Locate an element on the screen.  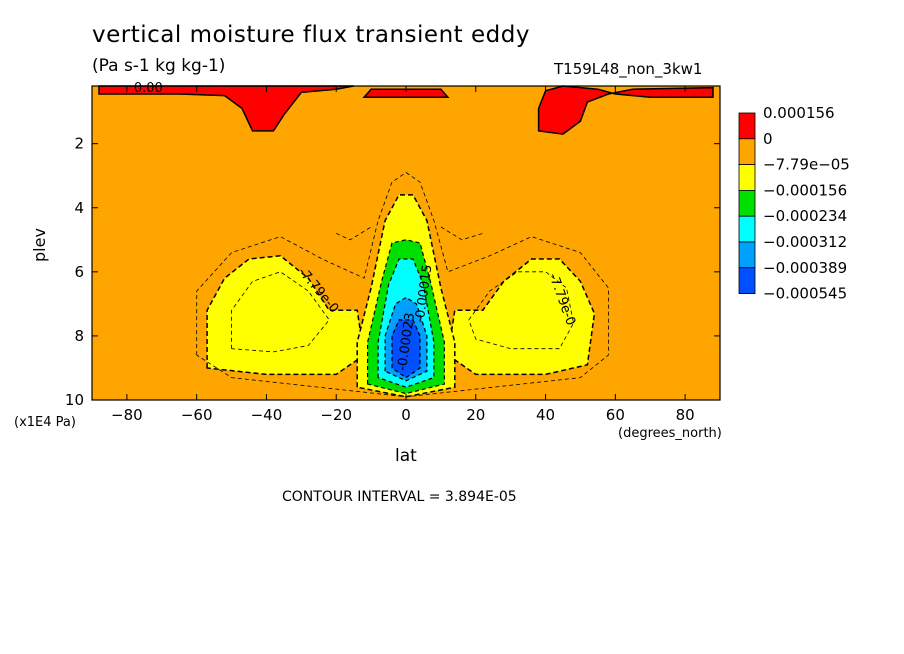
run-label: T159L48_non_3kw1 is located at coordinates (628, 69).